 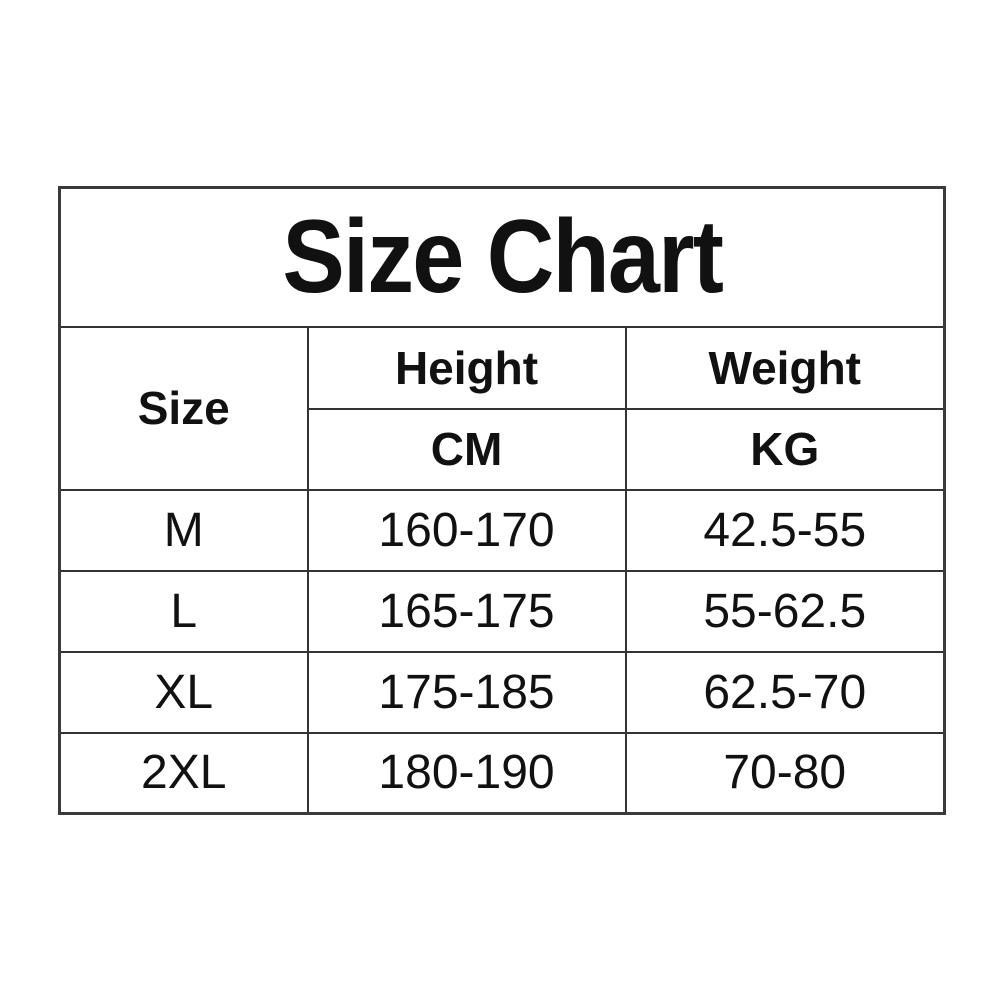 What do you see at coordinates (785, 611) in the screenshot?
I see `weight-value-cell: 55-62.5` at bounding box center [785, 611].